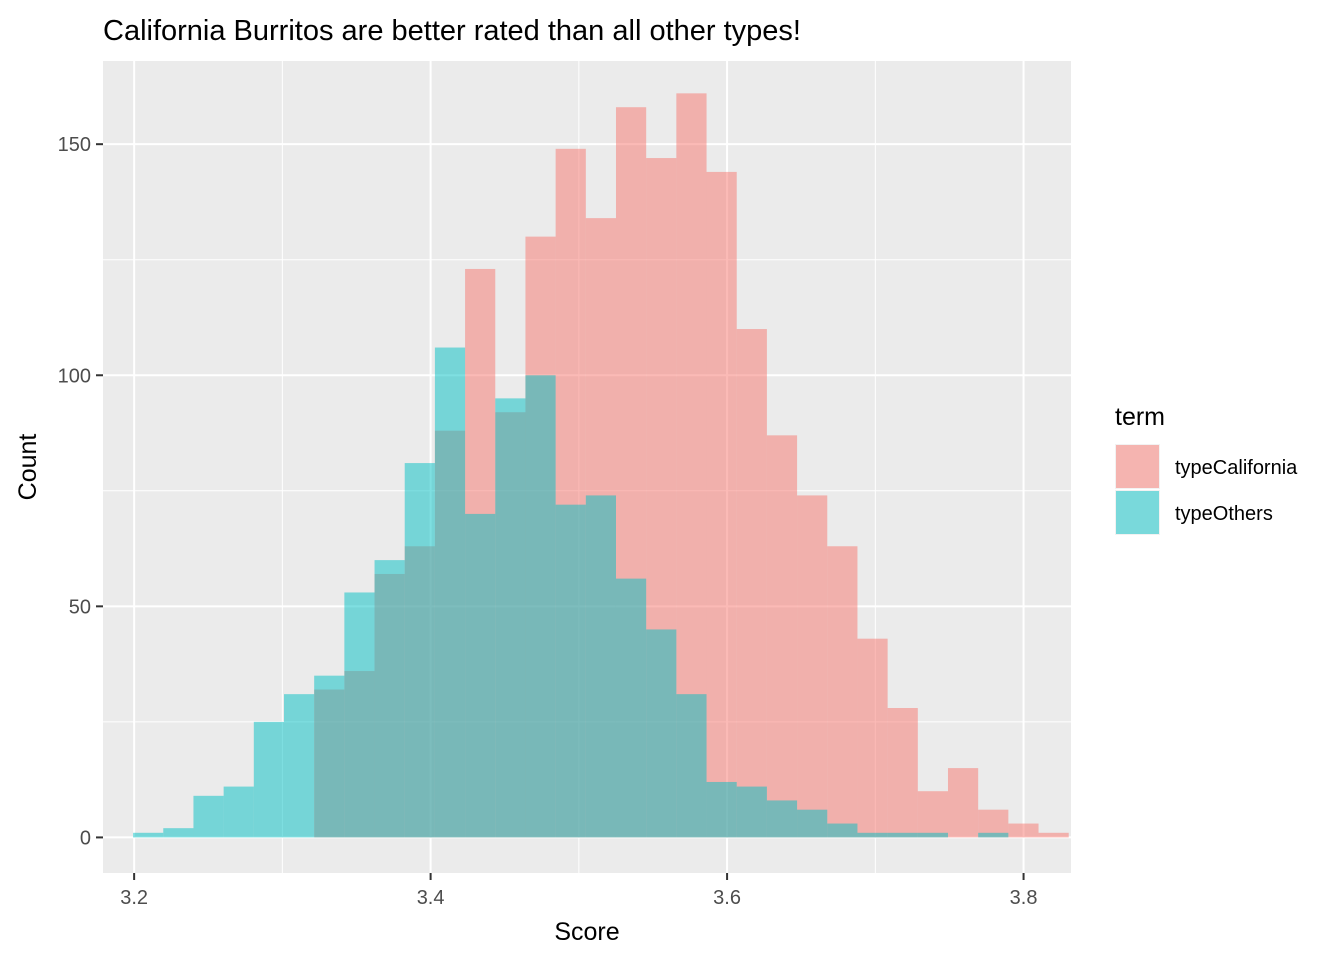 The height and width of the screenshot is (965, 1344). I want to click on legend-item-typeothers: typeOthers, so click(1194, 512).